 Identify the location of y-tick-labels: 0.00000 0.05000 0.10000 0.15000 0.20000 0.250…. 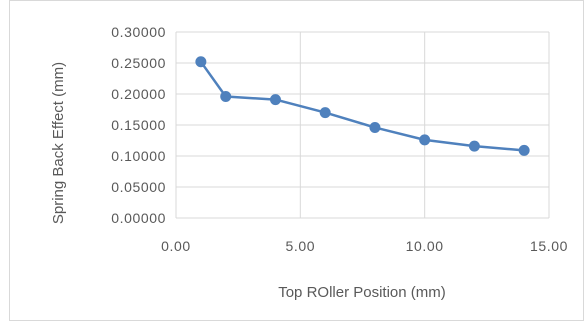
(138, 125).